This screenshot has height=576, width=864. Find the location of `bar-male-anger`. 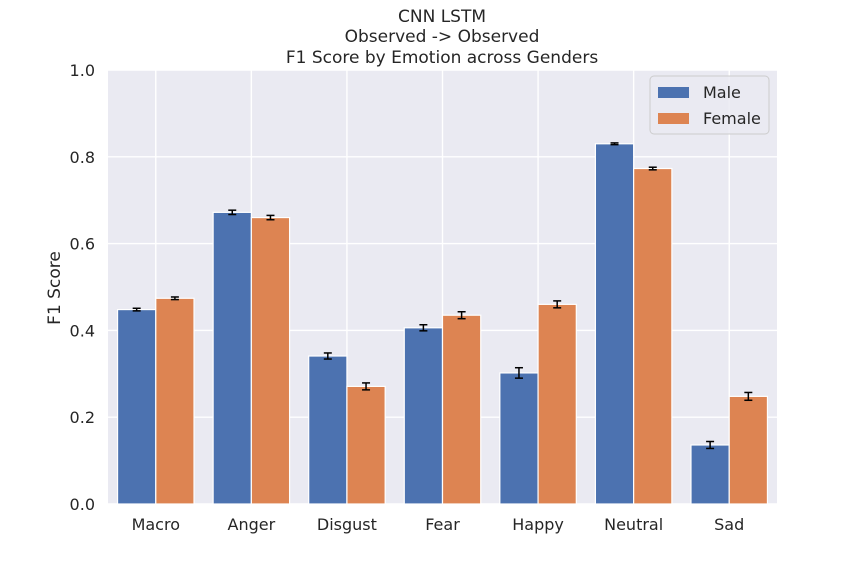

bar-male-anger is located at coordinates (232, 358).